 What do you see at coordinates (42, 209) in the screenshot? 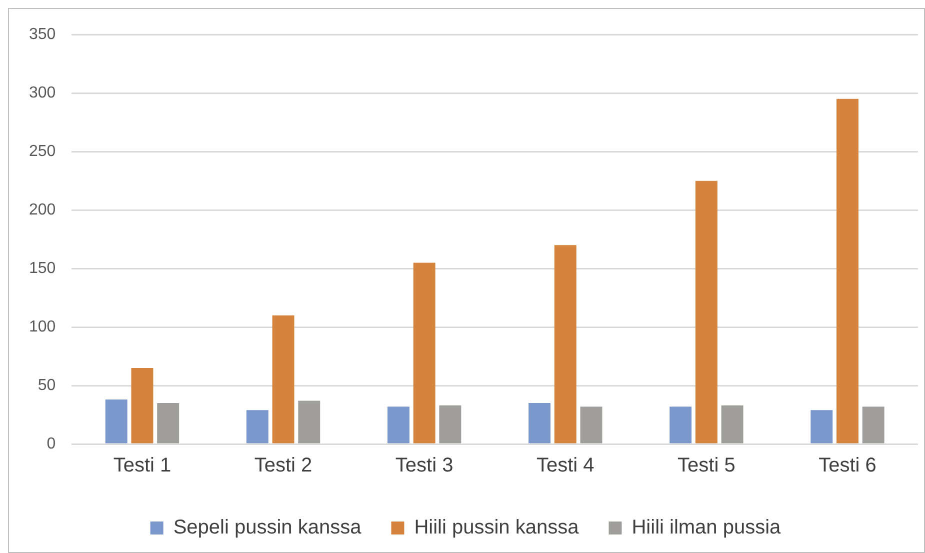
I see `y-tick-label: 200` at bounding box center [42, 209].